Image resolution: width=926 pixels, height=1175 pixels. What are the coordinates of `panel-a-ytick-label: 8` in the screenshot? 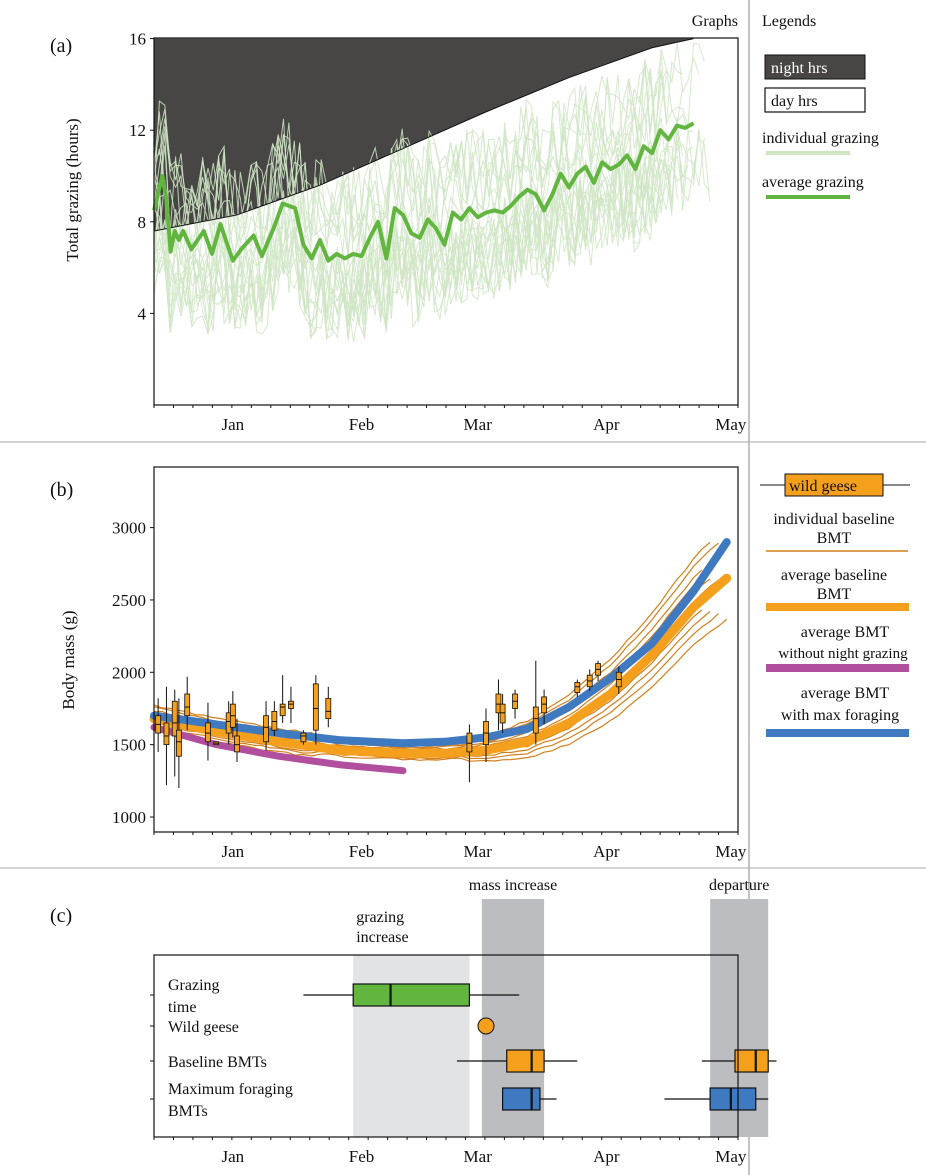 It's located at (142, 222).